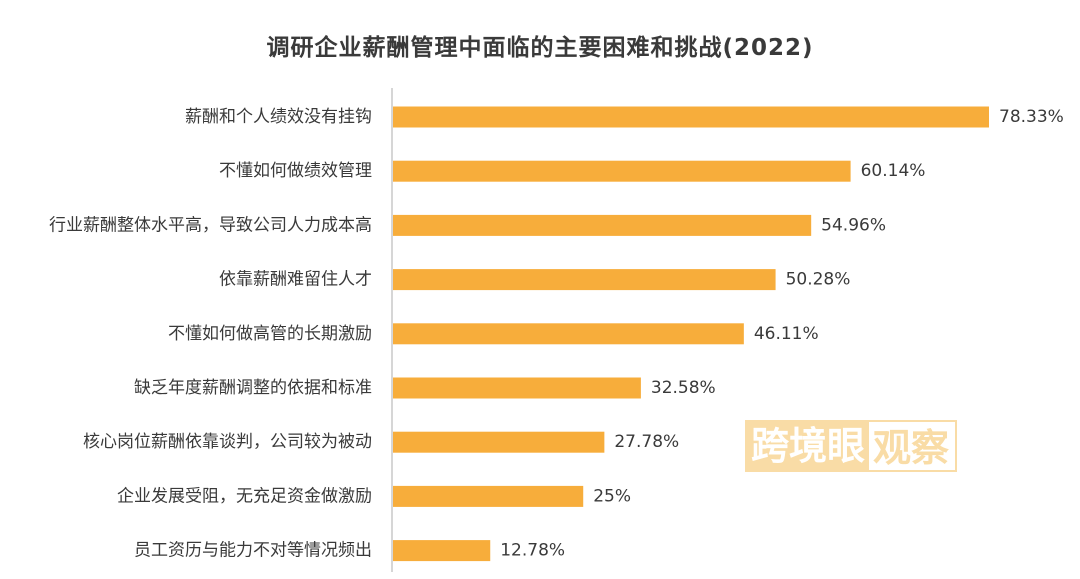 This screenshot has height=579, width=1080. Describe the element at coordinates (893, 171) in the screenshot. I see `value-label: 60.14%` at that location.